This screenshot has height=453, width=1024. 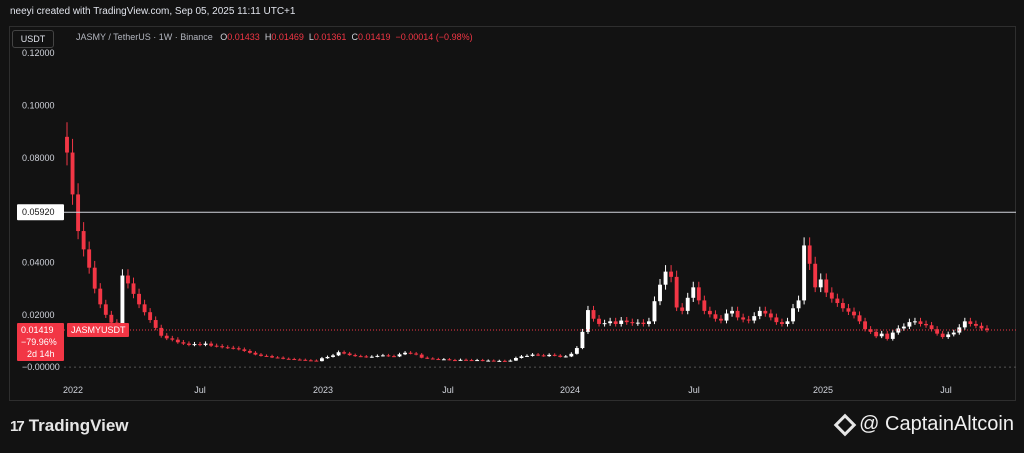 What do you see at coordinates (41, 354) in the screenshot?
I see `price-tag-time: 2d 14h` at bounding box center [41, 354].